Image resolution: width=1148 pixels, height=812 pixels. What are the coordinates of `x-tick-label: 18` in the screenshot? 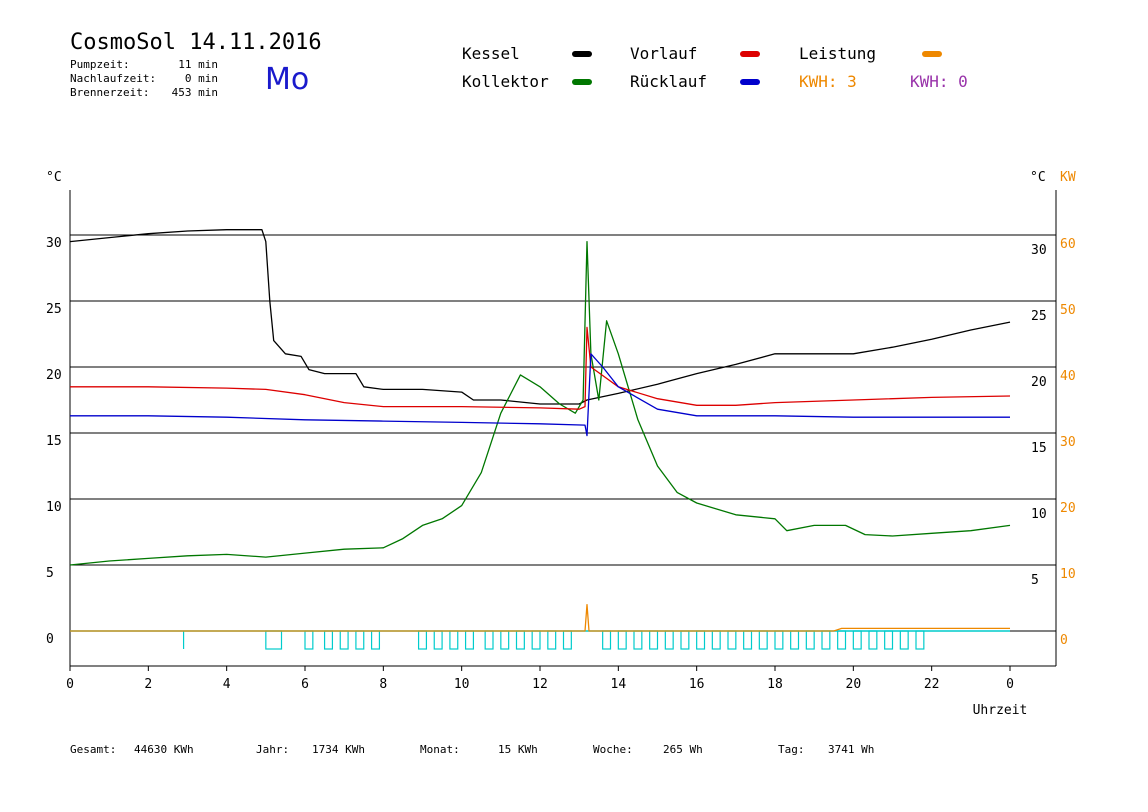 It's located at (775, 684).